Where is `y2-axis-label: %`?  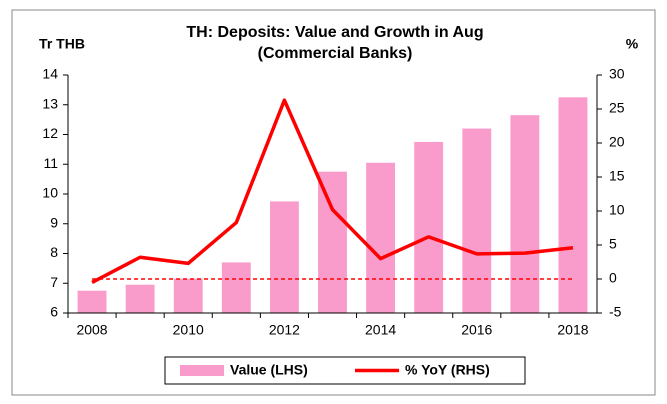 y2-axis-label: % is located at coordinates (632, 44).